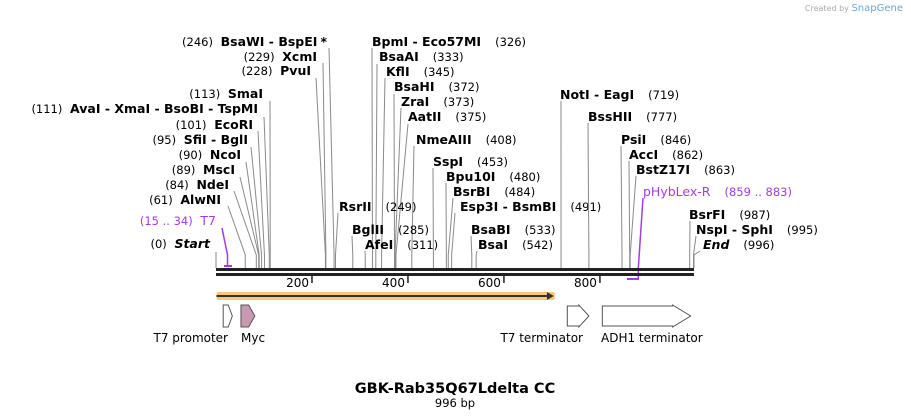 Image resolution: width=911 pixels, height=419 pixels. Describe the element at coordinates (192, 155) in the screenshot. I see `site-position: (90)` at that location.